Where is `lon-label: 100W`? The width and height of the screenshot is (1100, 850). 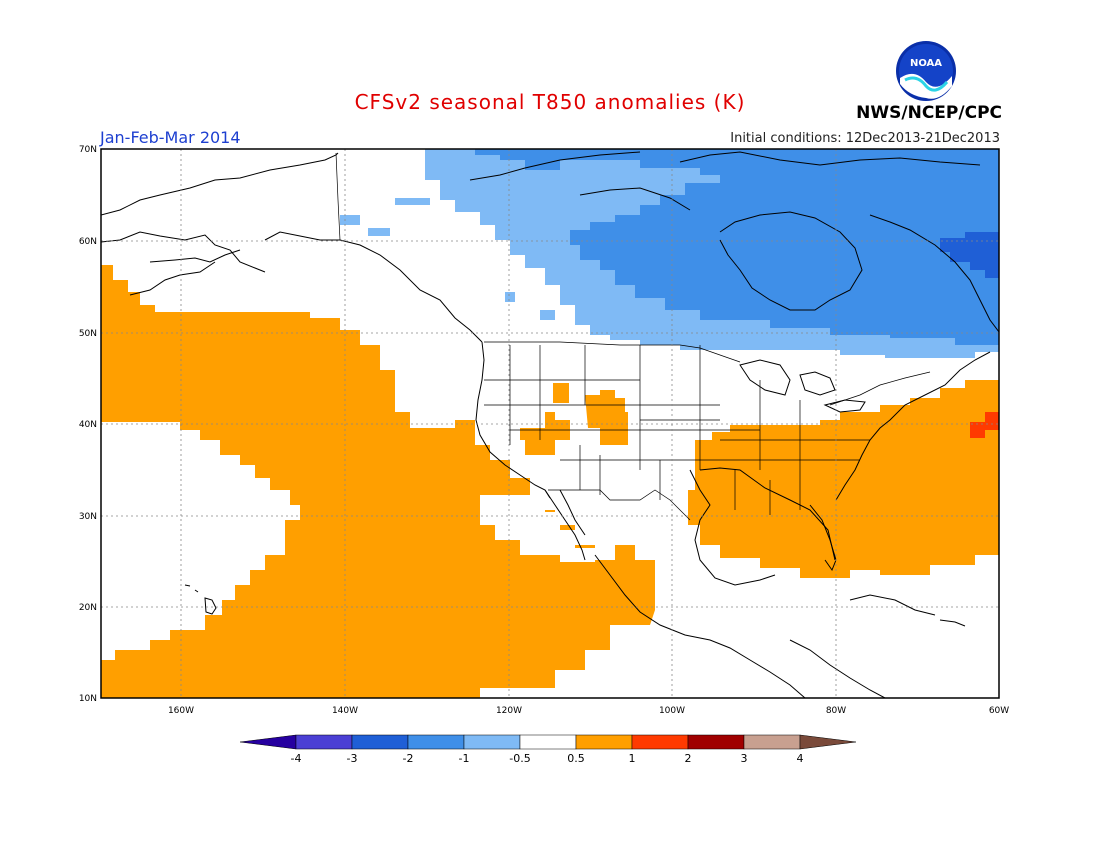 lon-label: 100W is located at coordinates (672, 711).